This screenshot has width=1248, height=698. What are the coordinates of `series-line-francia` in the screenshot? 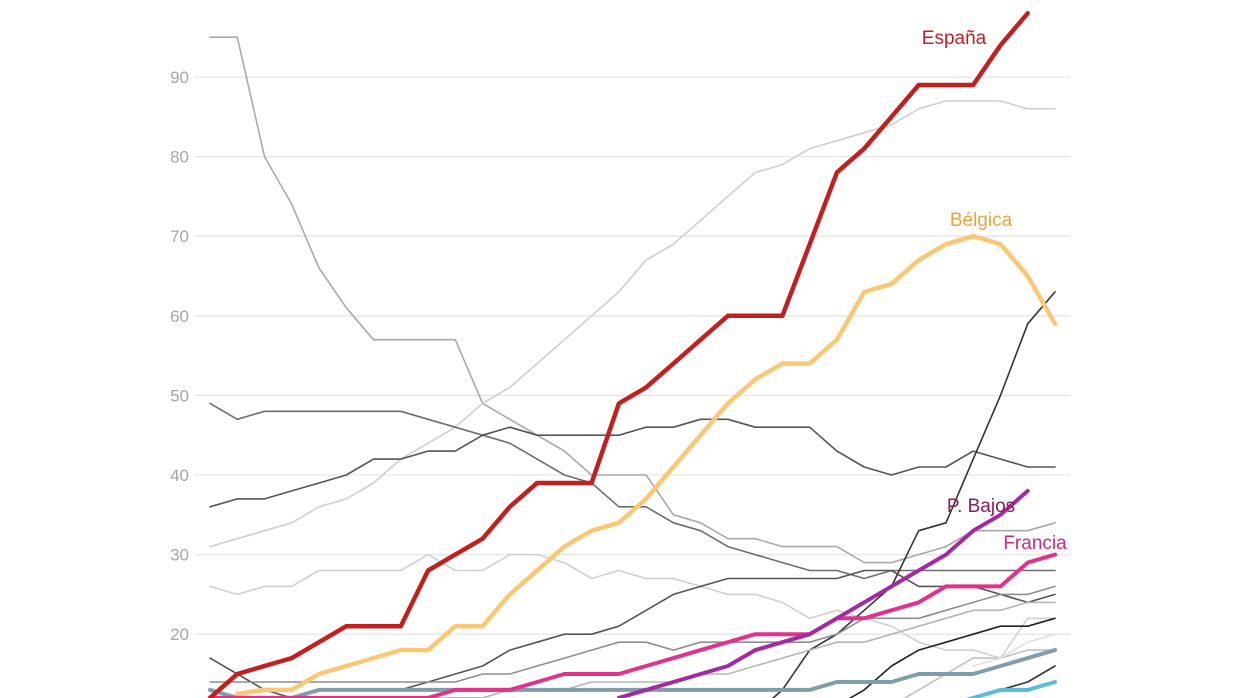 It's located at (632, 625).